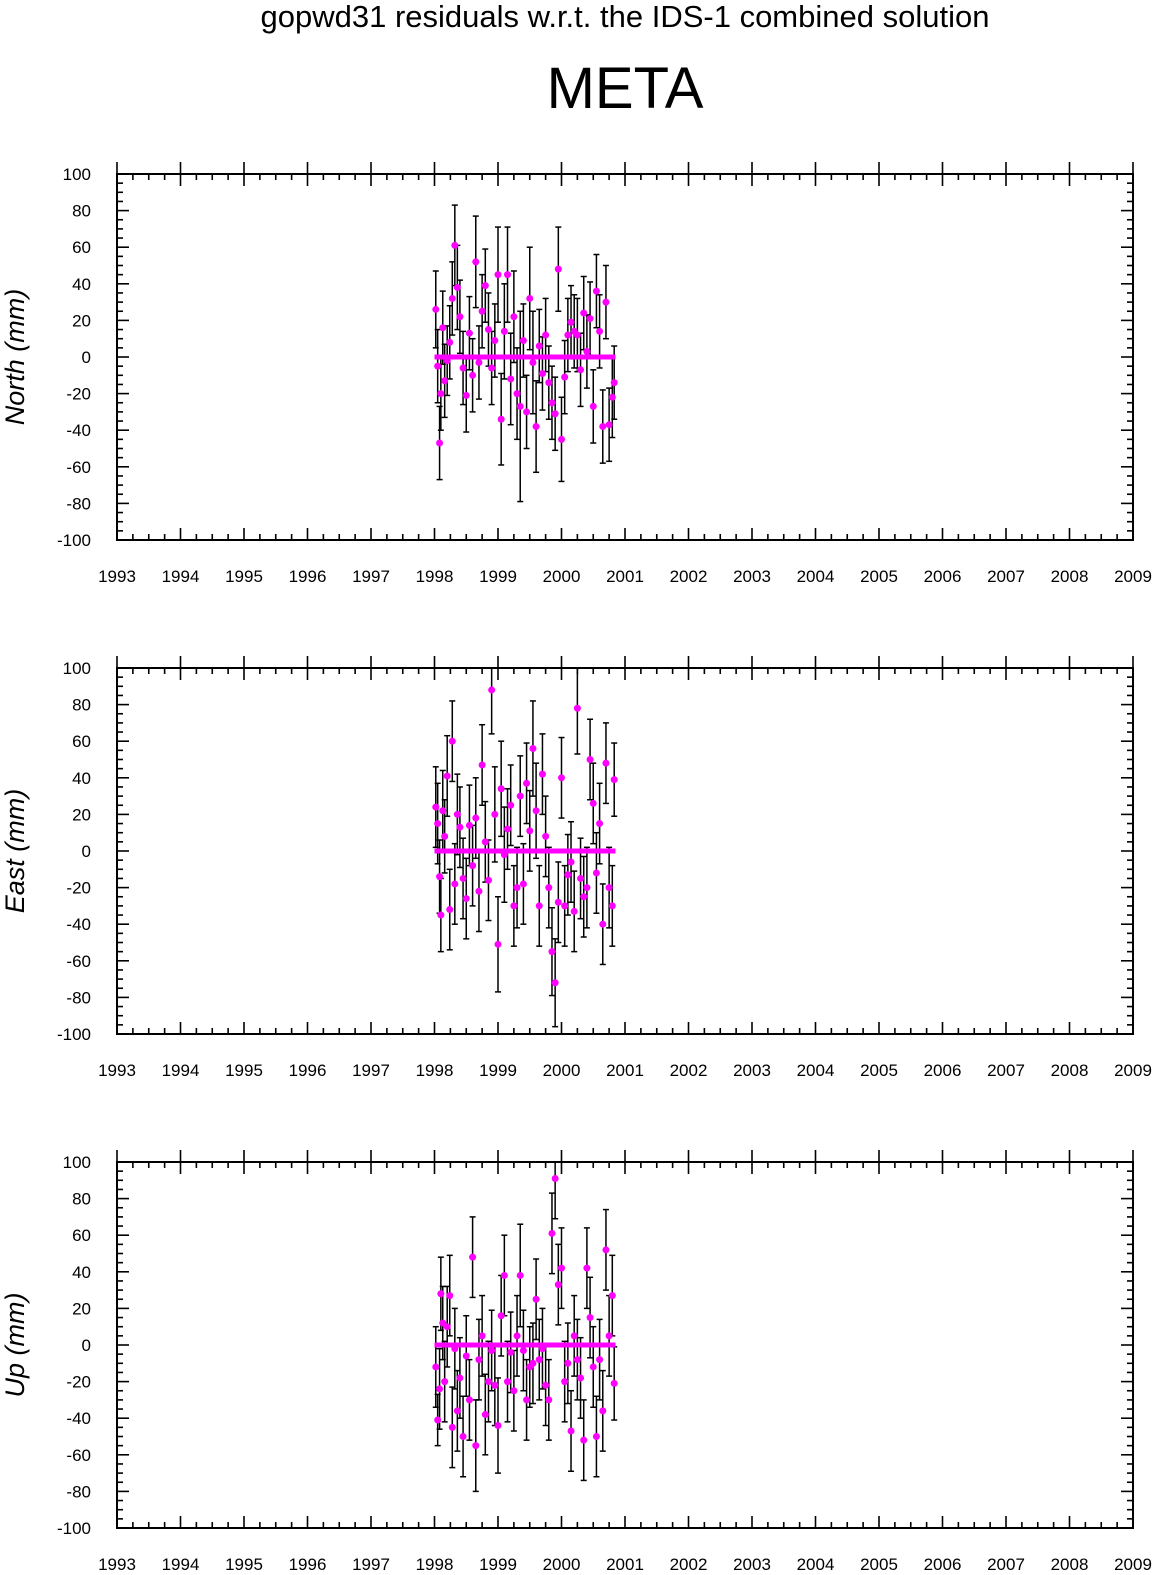  What do you see at coordinates (308, 576) in the screenshot?
I see `x-tick-label: 1996` at bounding box center [308, 576].